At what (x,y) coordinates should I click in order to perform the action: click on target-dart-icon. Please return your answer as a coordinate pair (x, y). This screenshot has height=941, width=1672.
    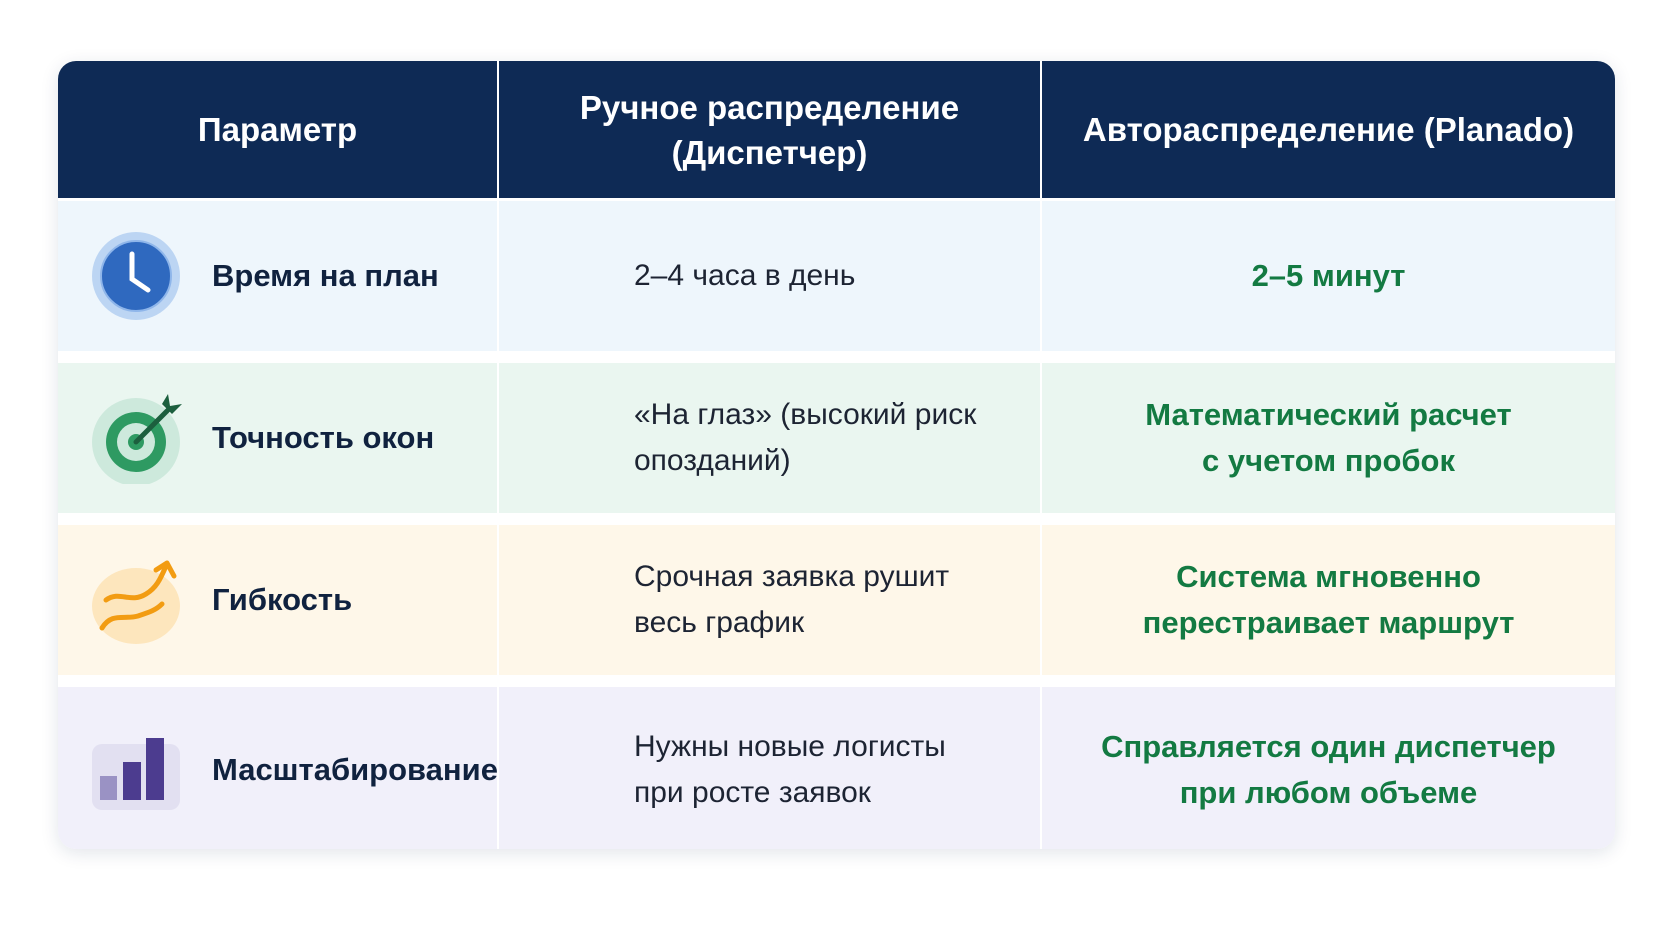
    Looking at the image, I should click on (137, 439).